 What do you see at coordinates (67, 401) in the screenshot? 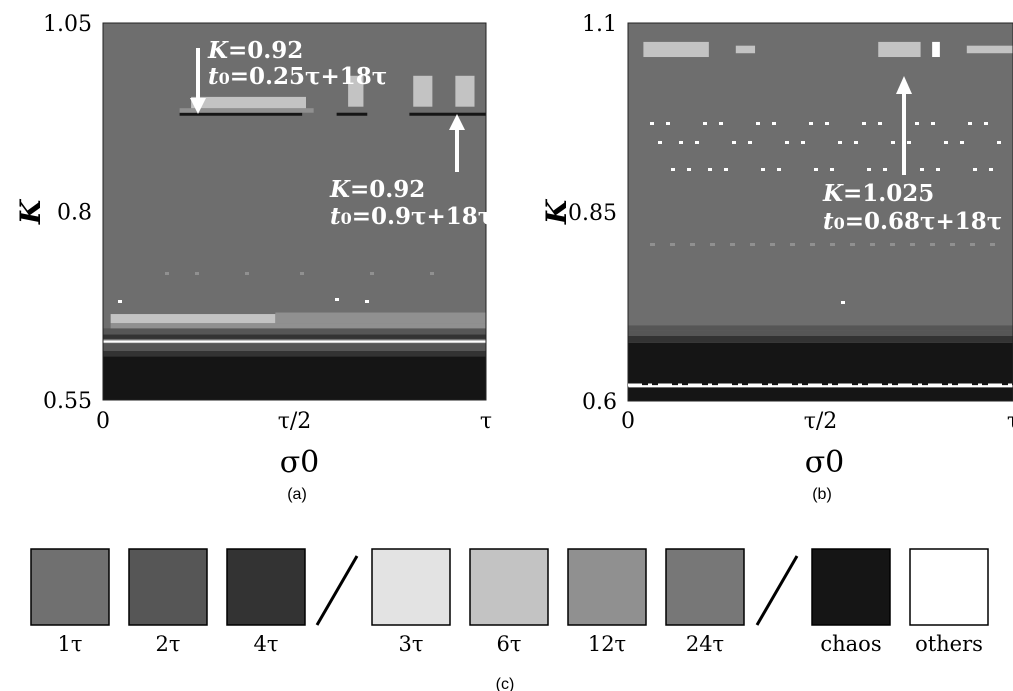
I see `y-tick-label-0: 0.55` at bounding box center [67, 401].